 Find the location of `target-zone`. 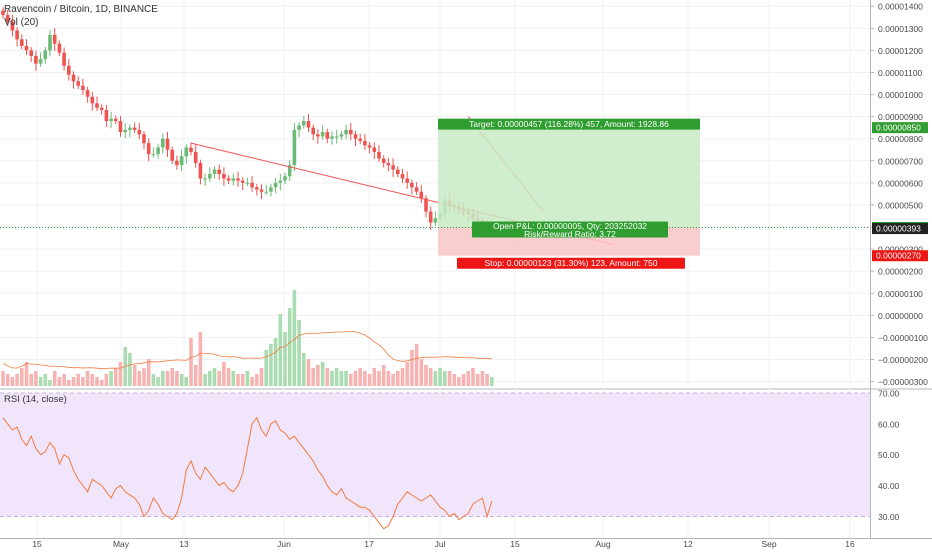

target-zone is located at coordinates (569, 177).